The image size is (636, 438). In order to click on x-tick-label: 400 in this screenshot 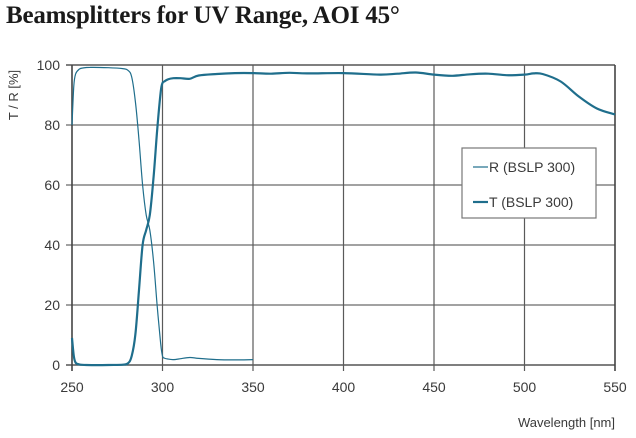, I will do `click(344, 387)`.